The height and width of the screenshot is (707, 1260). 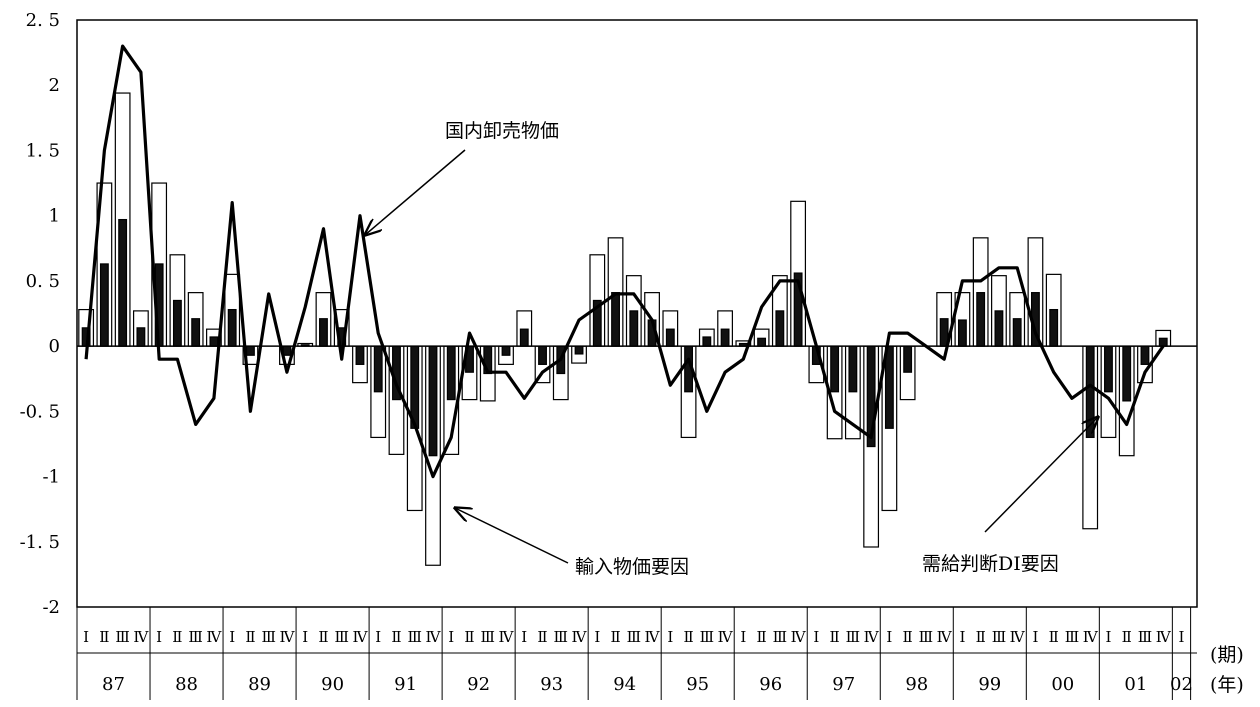 I want to click on year-tick-label: 93, so click(x=551, y=684).